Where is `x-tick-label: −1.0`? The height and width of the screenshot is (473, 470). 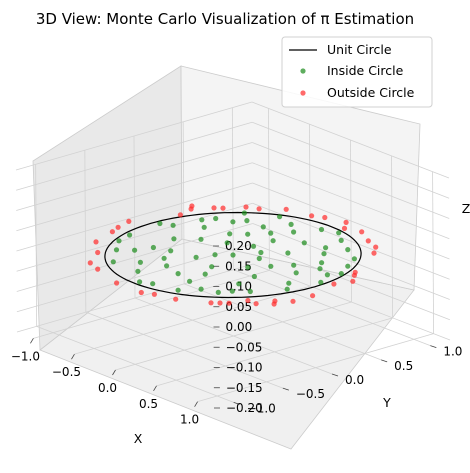 x-tick-label: −1.0 is located at coordinates (25, 356).